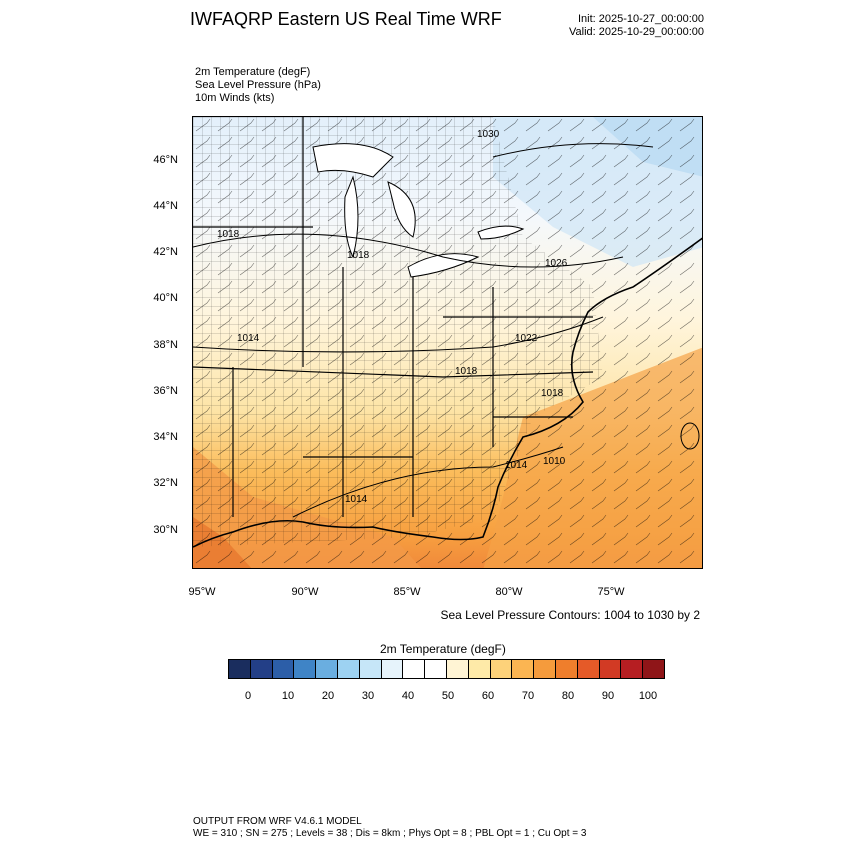  What do you see at coordinates (401, 209) in the screenshot?
I see `lake-huron` at bounding box center [401, 209].